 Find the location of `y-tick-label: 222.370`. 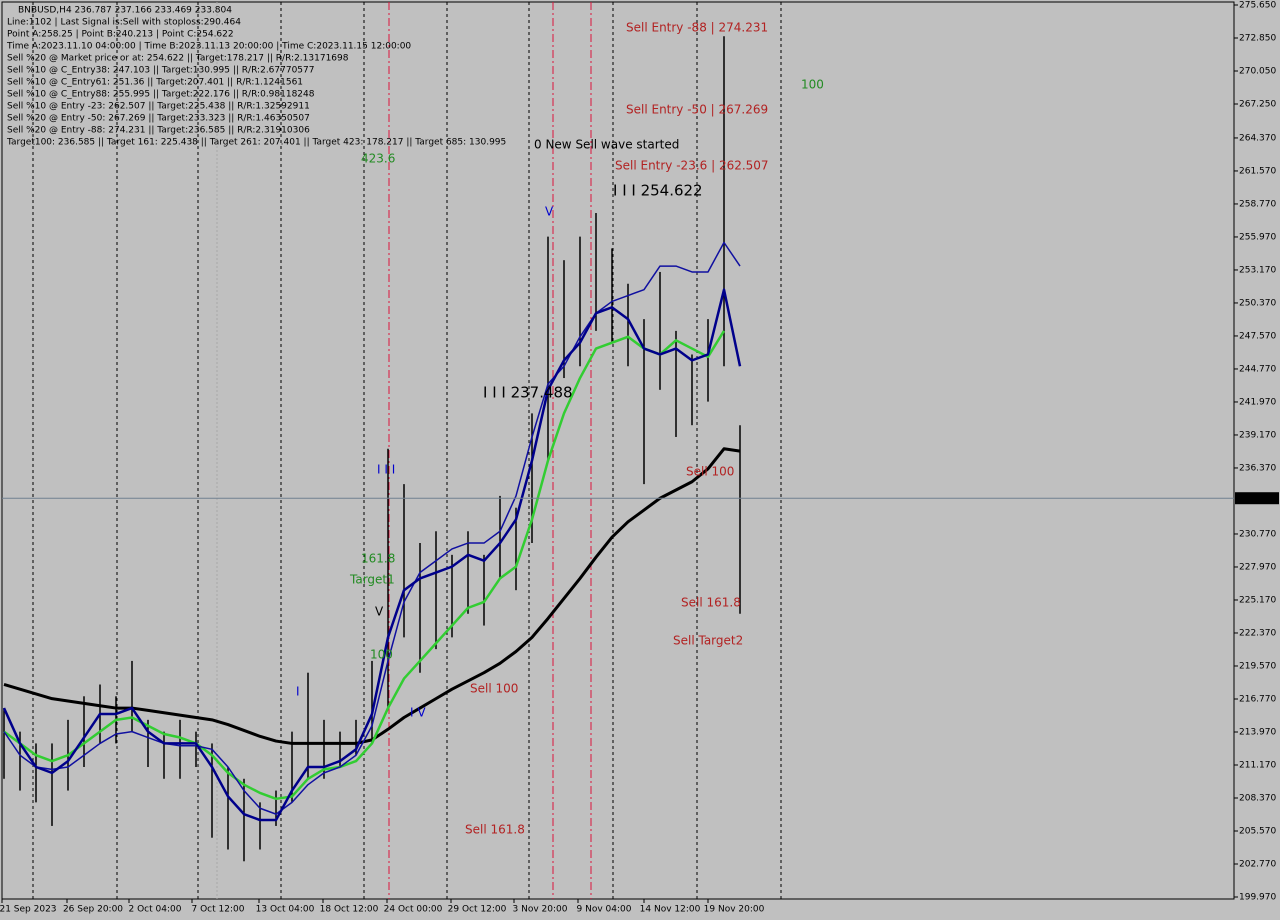

y-tick-label: 222.370 is located at coordinates (1257, 633).